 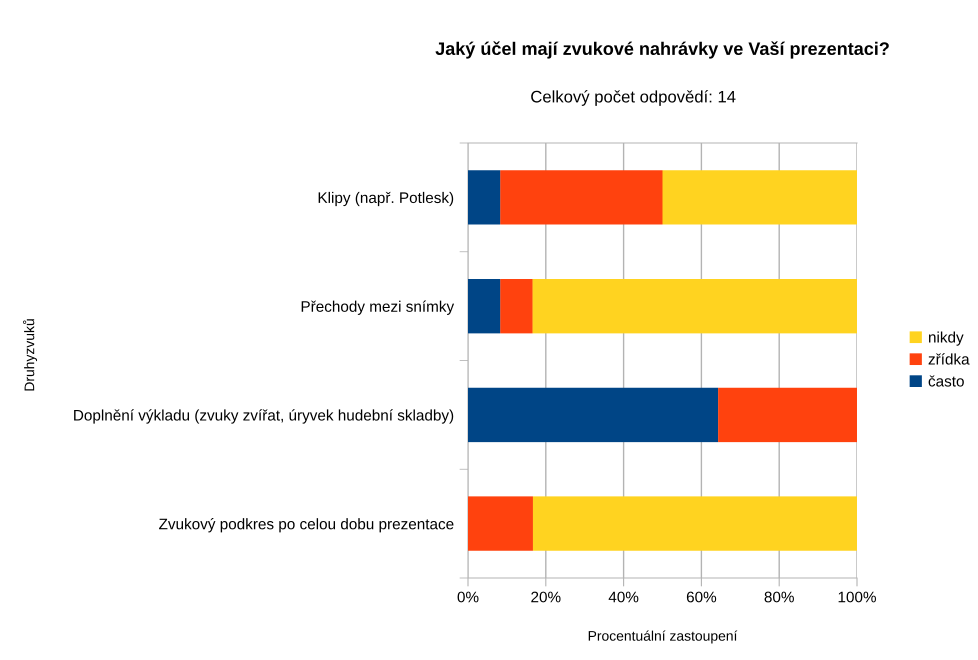 I want to click on x-tick-label: 80%, so click(x=779, y=597).